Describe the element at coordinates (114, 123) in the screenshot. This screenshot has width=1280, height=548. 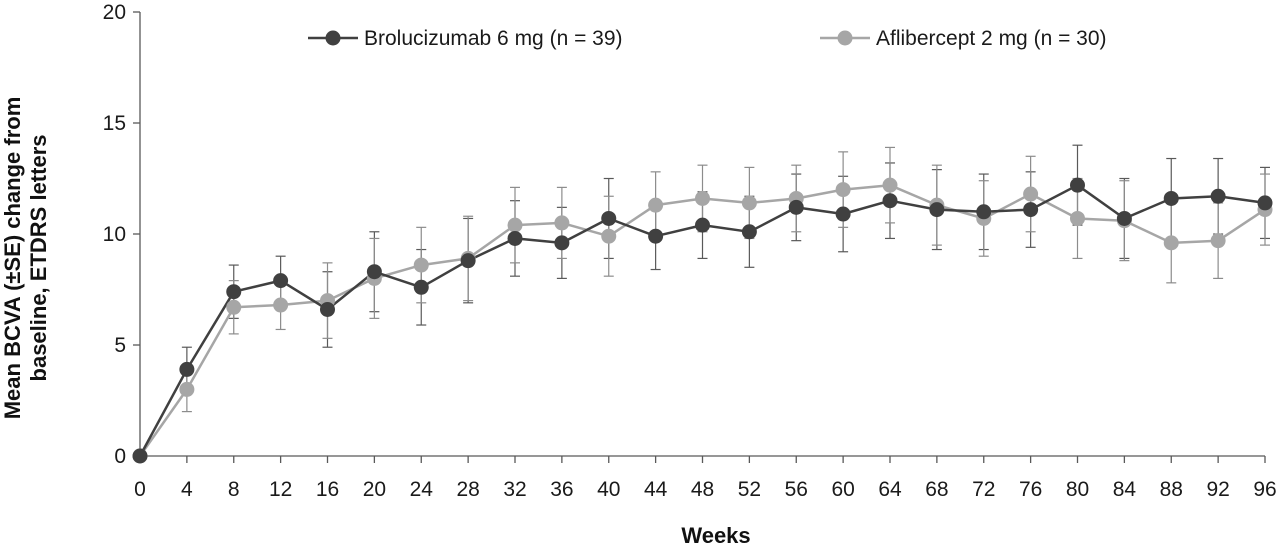
I see `y-tick-label: 15` at that location.